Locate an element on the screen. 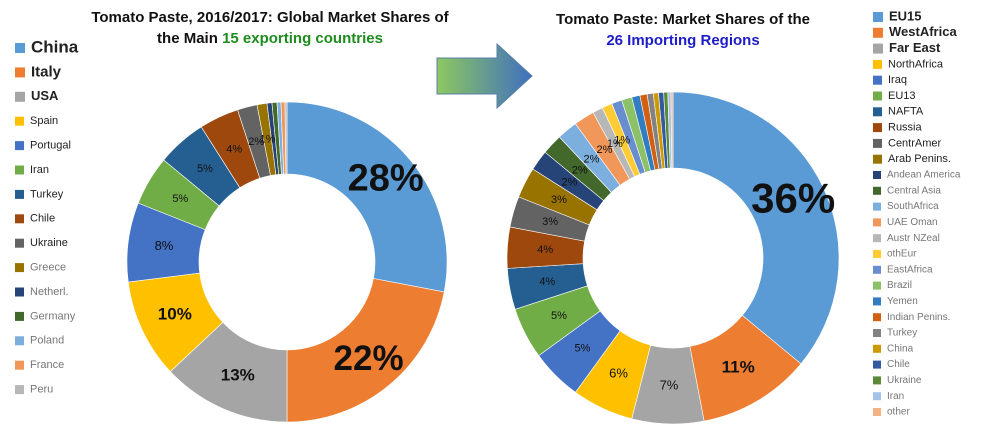  legend-label: EU15 is located at coordinates (905, 15).